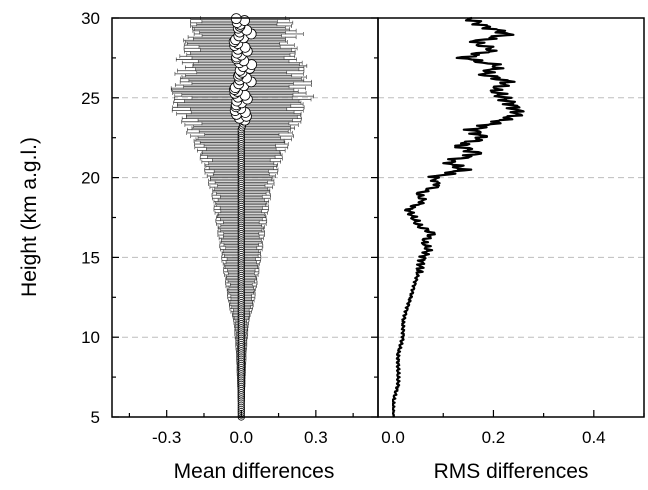 Image resolution: width=648 pixels, height=490 pixels. Describe the element at coordinates (95, 417) in the screenshot. I see `y-tick-label: 5` at that location.